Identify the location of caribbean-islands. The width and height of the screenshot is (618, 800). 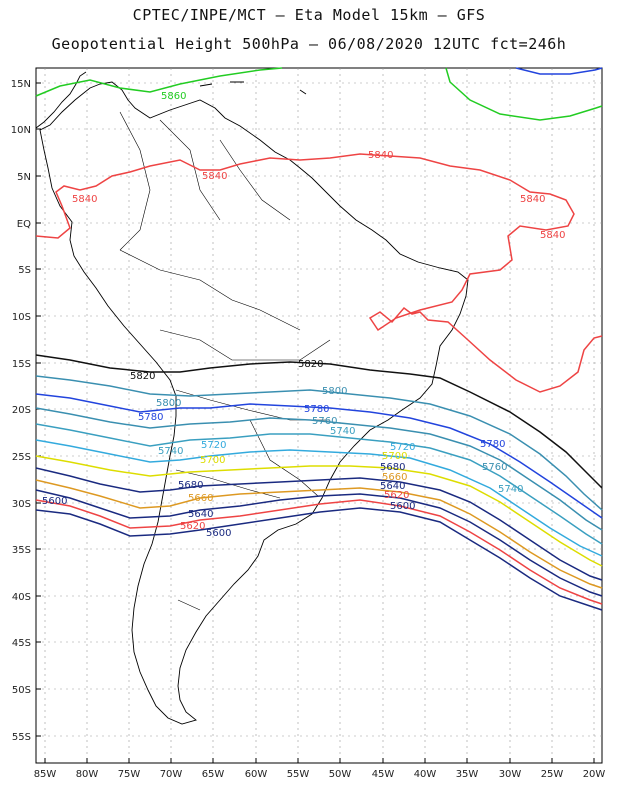
(253, 88).